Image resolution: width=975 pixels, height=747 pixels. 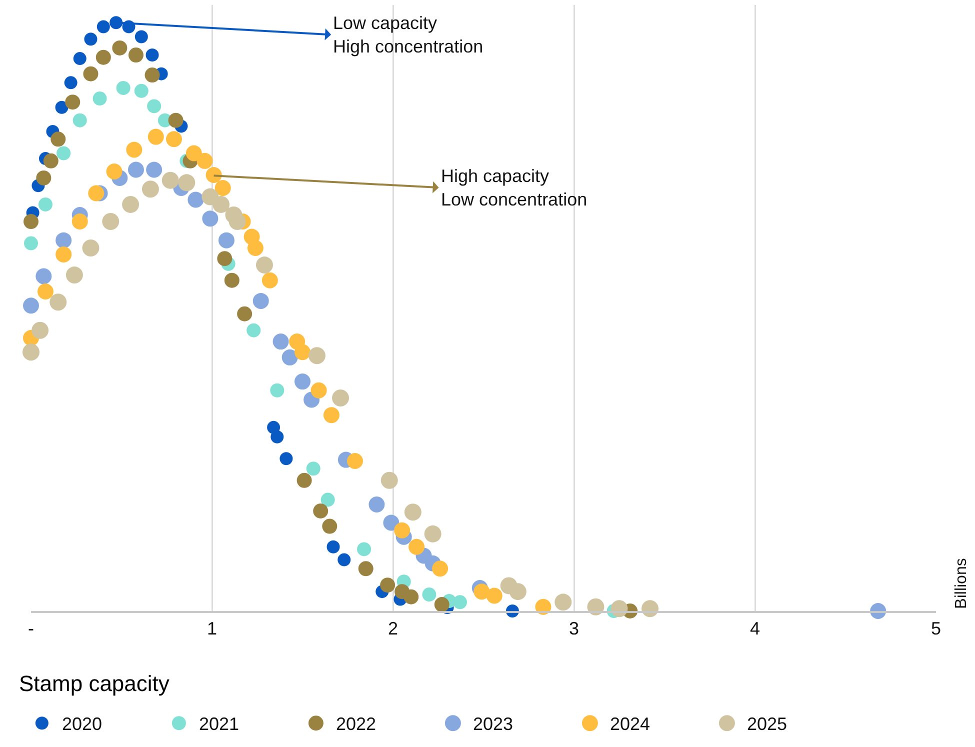 I want to click on x-axis-title: Stamp capacity, so click(x=94, y=683).